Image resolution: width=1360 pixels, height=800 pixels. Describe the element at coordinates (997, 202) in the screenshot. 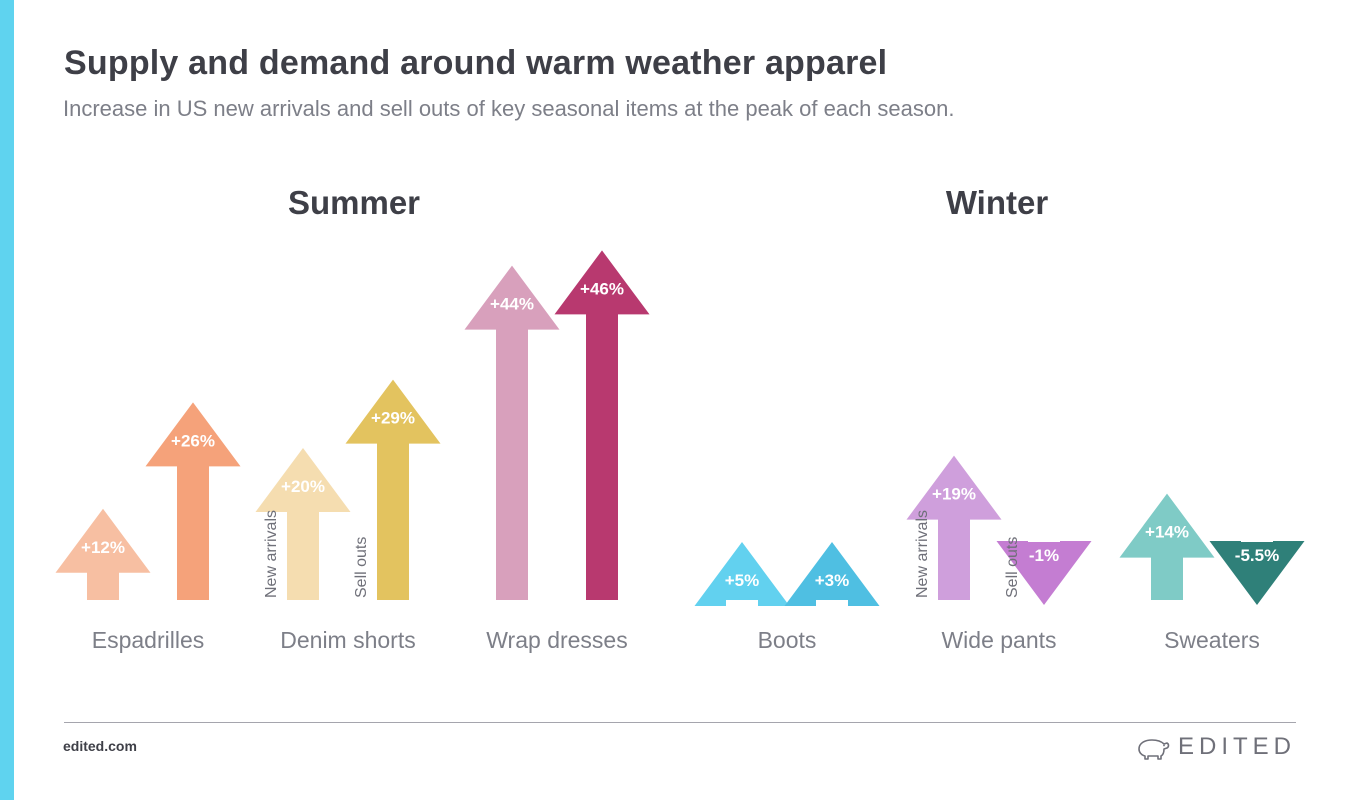

I see `season-heading-winter: Winter` at that location.